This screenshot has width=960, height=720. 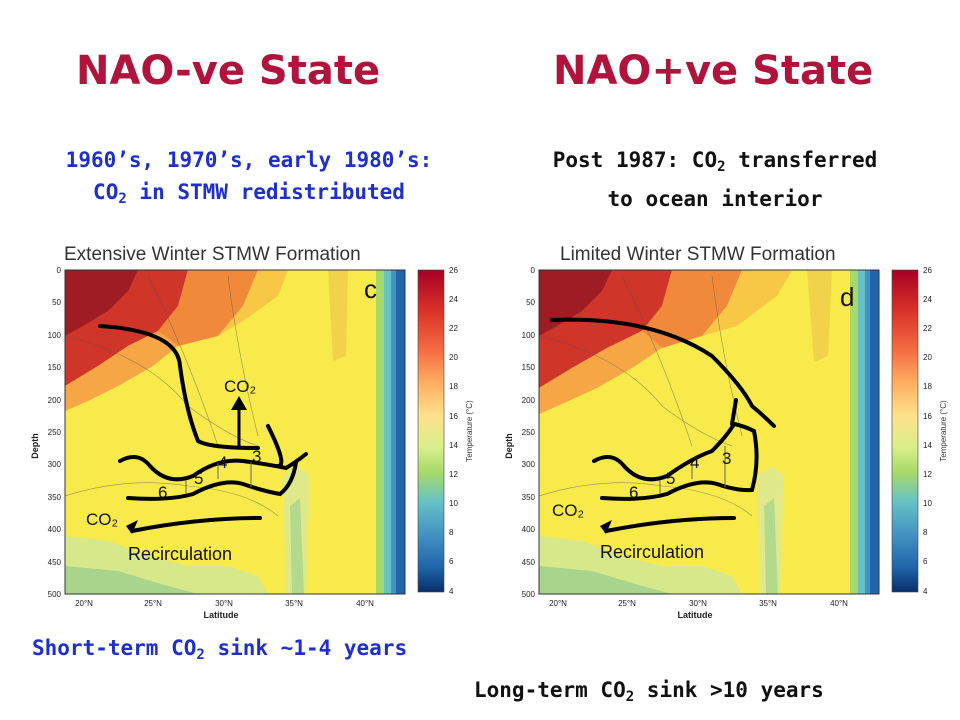 I want to click on colorbar-ticks-d: 26 24 22 20 18 16 14 12 10 8 6 4, so click(x=927, y=431).